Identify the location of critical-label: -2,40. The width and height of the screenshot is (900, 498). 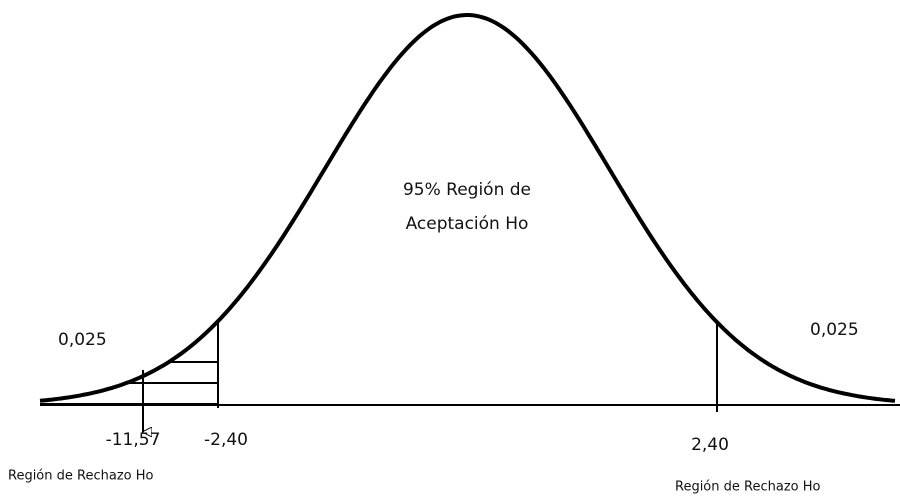
(226, 440).